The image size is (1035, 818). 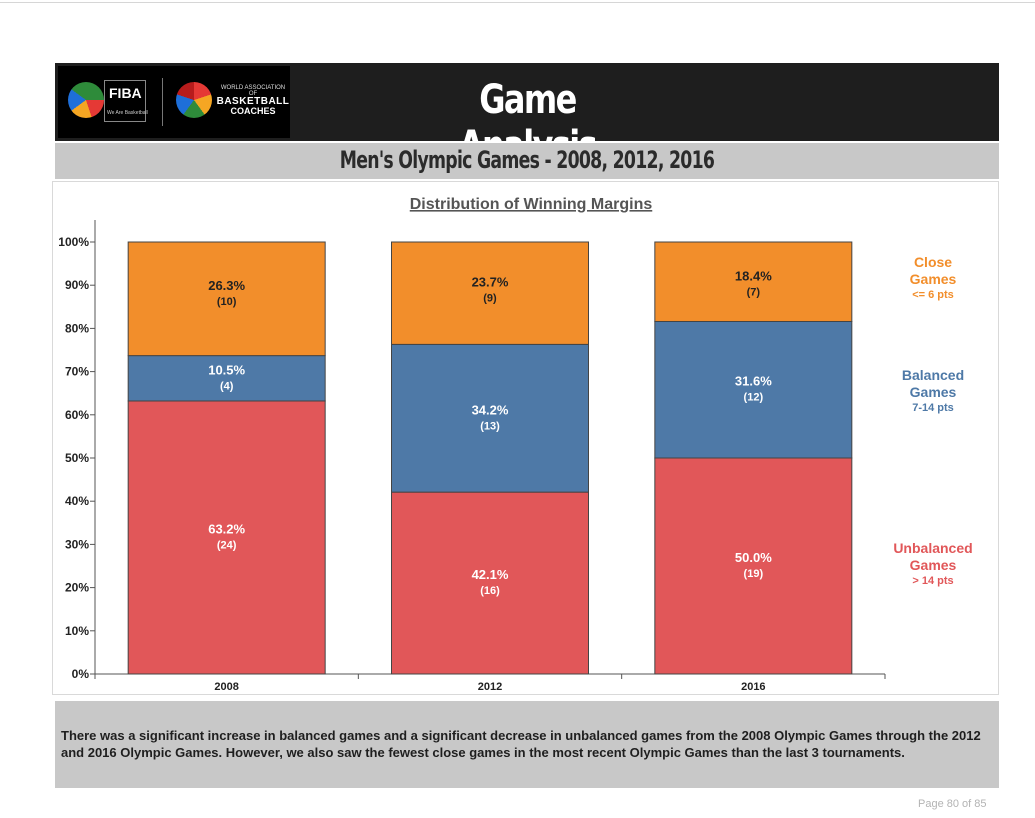 What do you see at coordinates (81, 674) in the screenshot?
I see `y-tick-label: 0%` at bounding box center [81, 674].